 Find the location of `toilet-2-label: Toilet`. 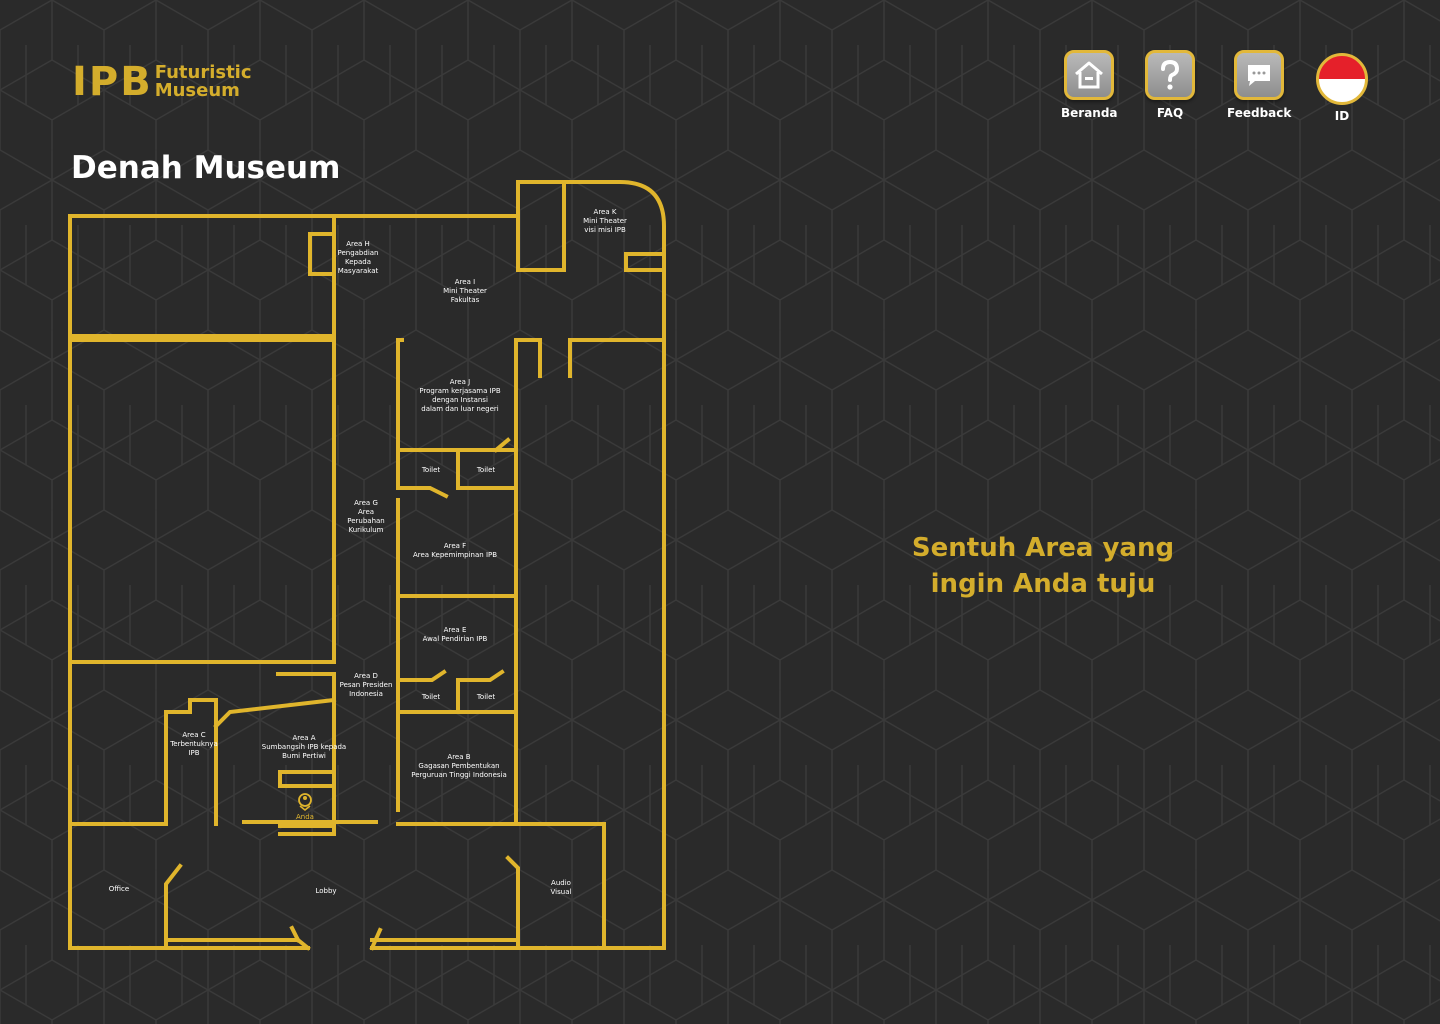

toilet-2-label: Toilet is located at coordinates (486, 470).